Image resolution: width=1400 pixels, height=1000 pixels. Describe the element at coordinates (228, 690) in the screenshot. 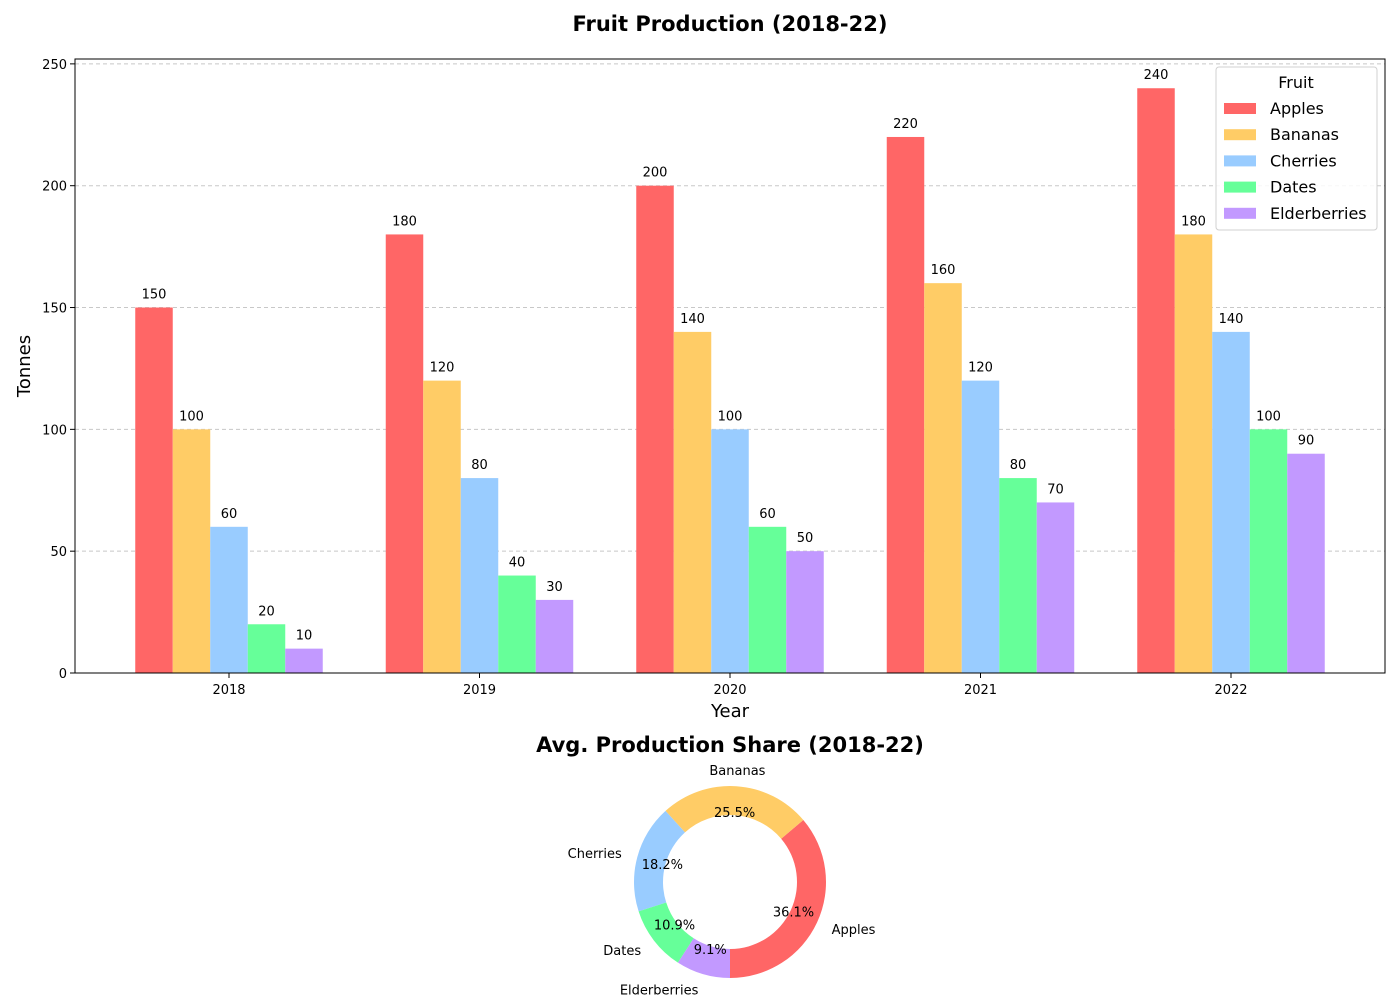

I see `x-tick-label: 2018` at that location.